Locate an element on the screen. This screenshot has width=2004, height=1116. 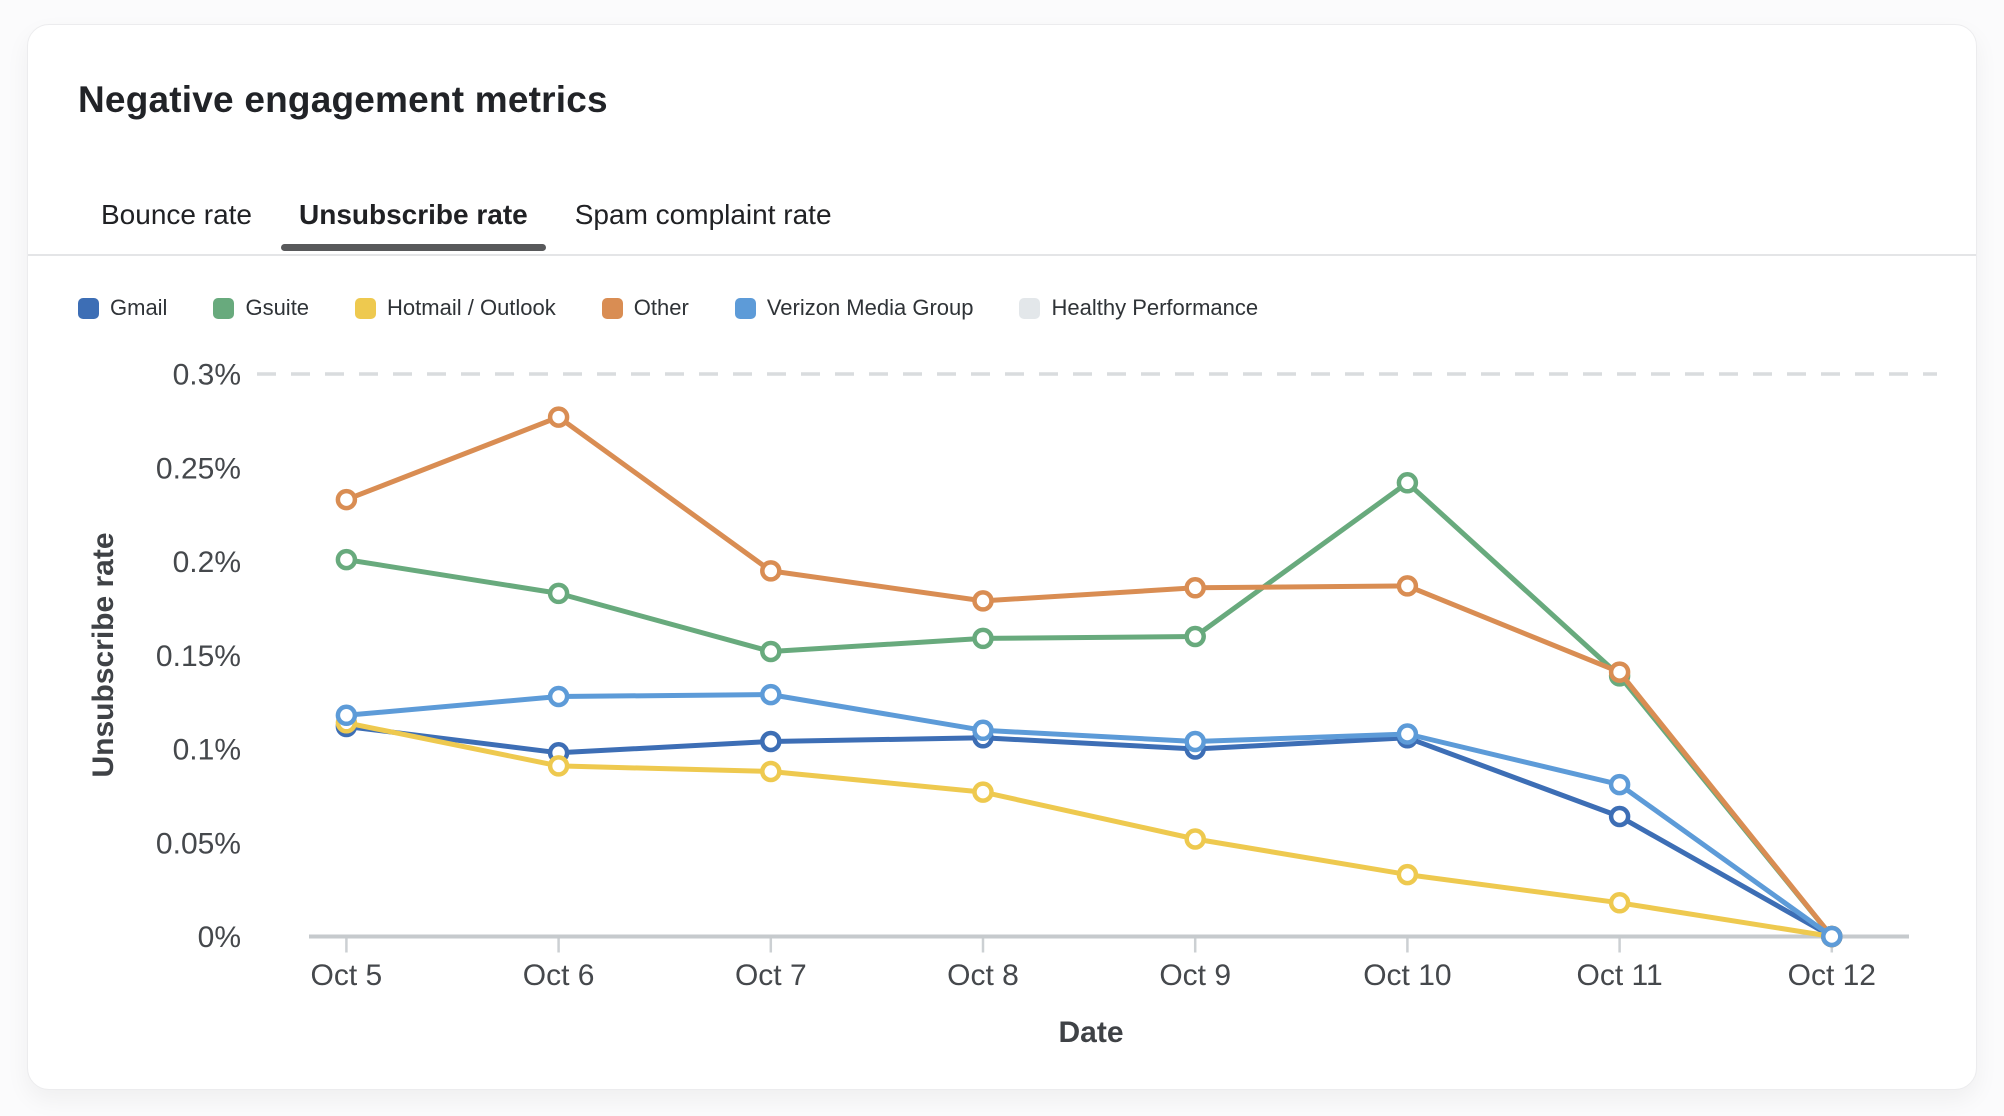
hotmail-outlook-swatch-icon is located at coordinates (366, 308).